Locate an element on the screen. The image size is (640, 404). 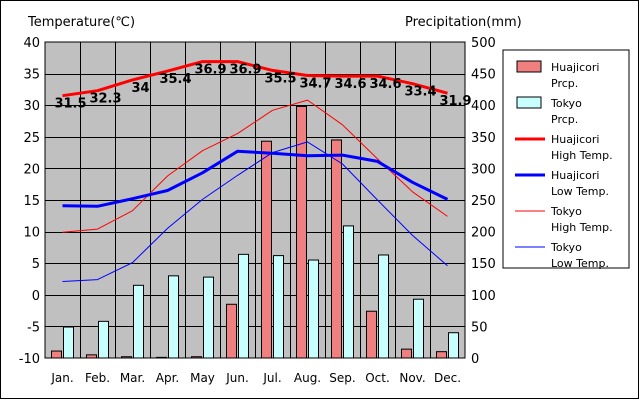
data-label-huajicori-high: 32.3 is located at coordinates (105, 99).